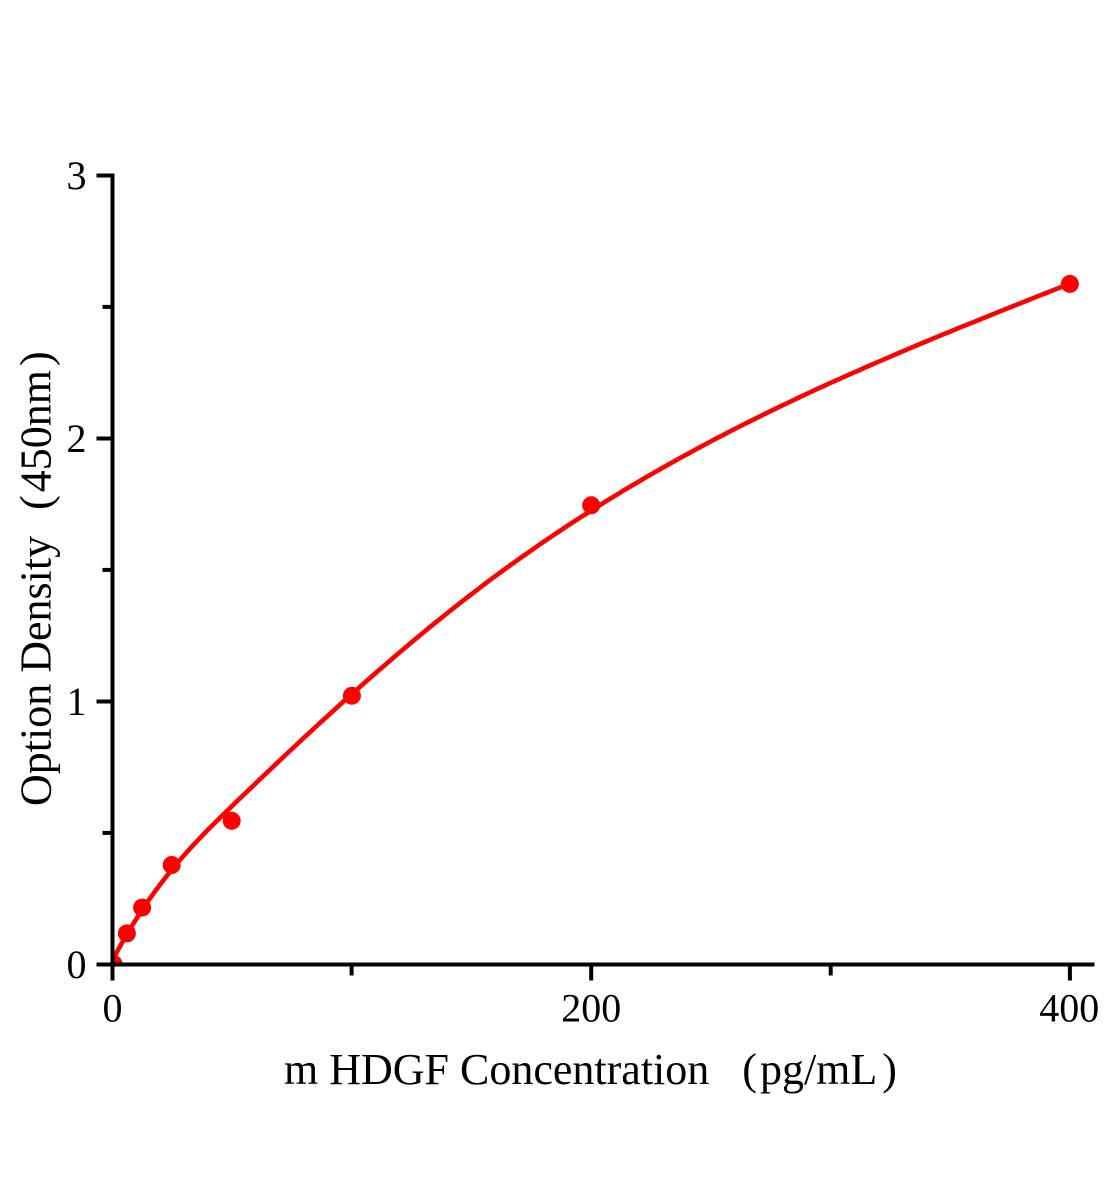  I want to click on svg-text: 200, so click(591, 1008).